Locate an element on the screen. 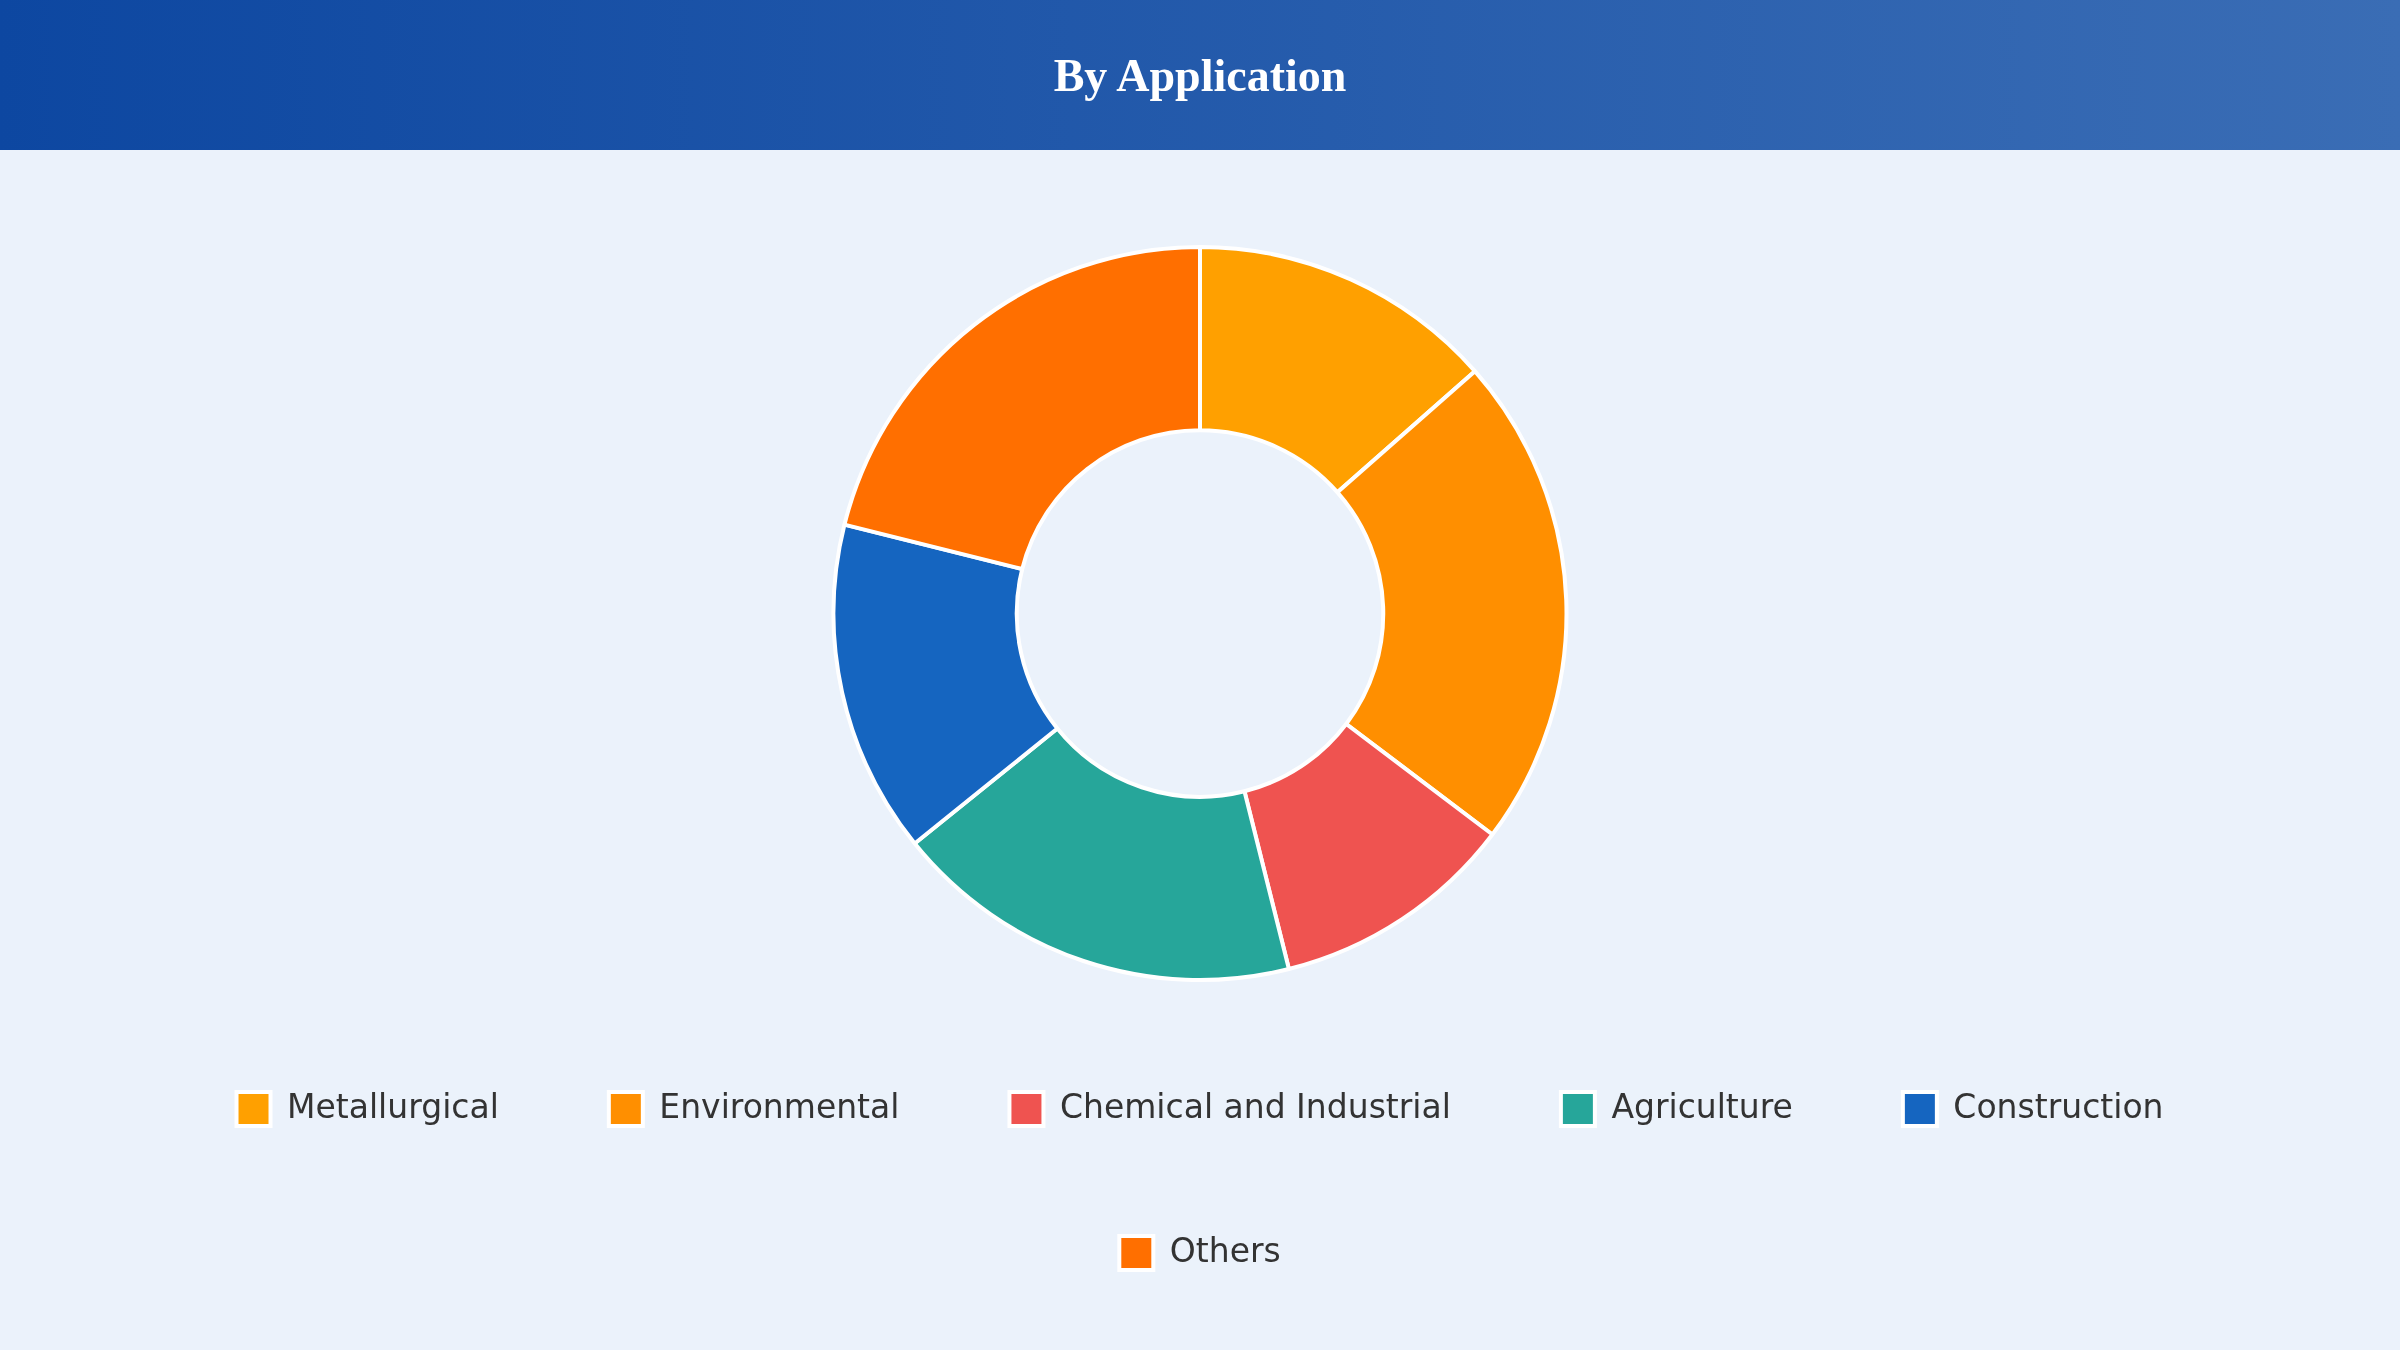  legend-label: Others is located at coordinates (1225, 1250).